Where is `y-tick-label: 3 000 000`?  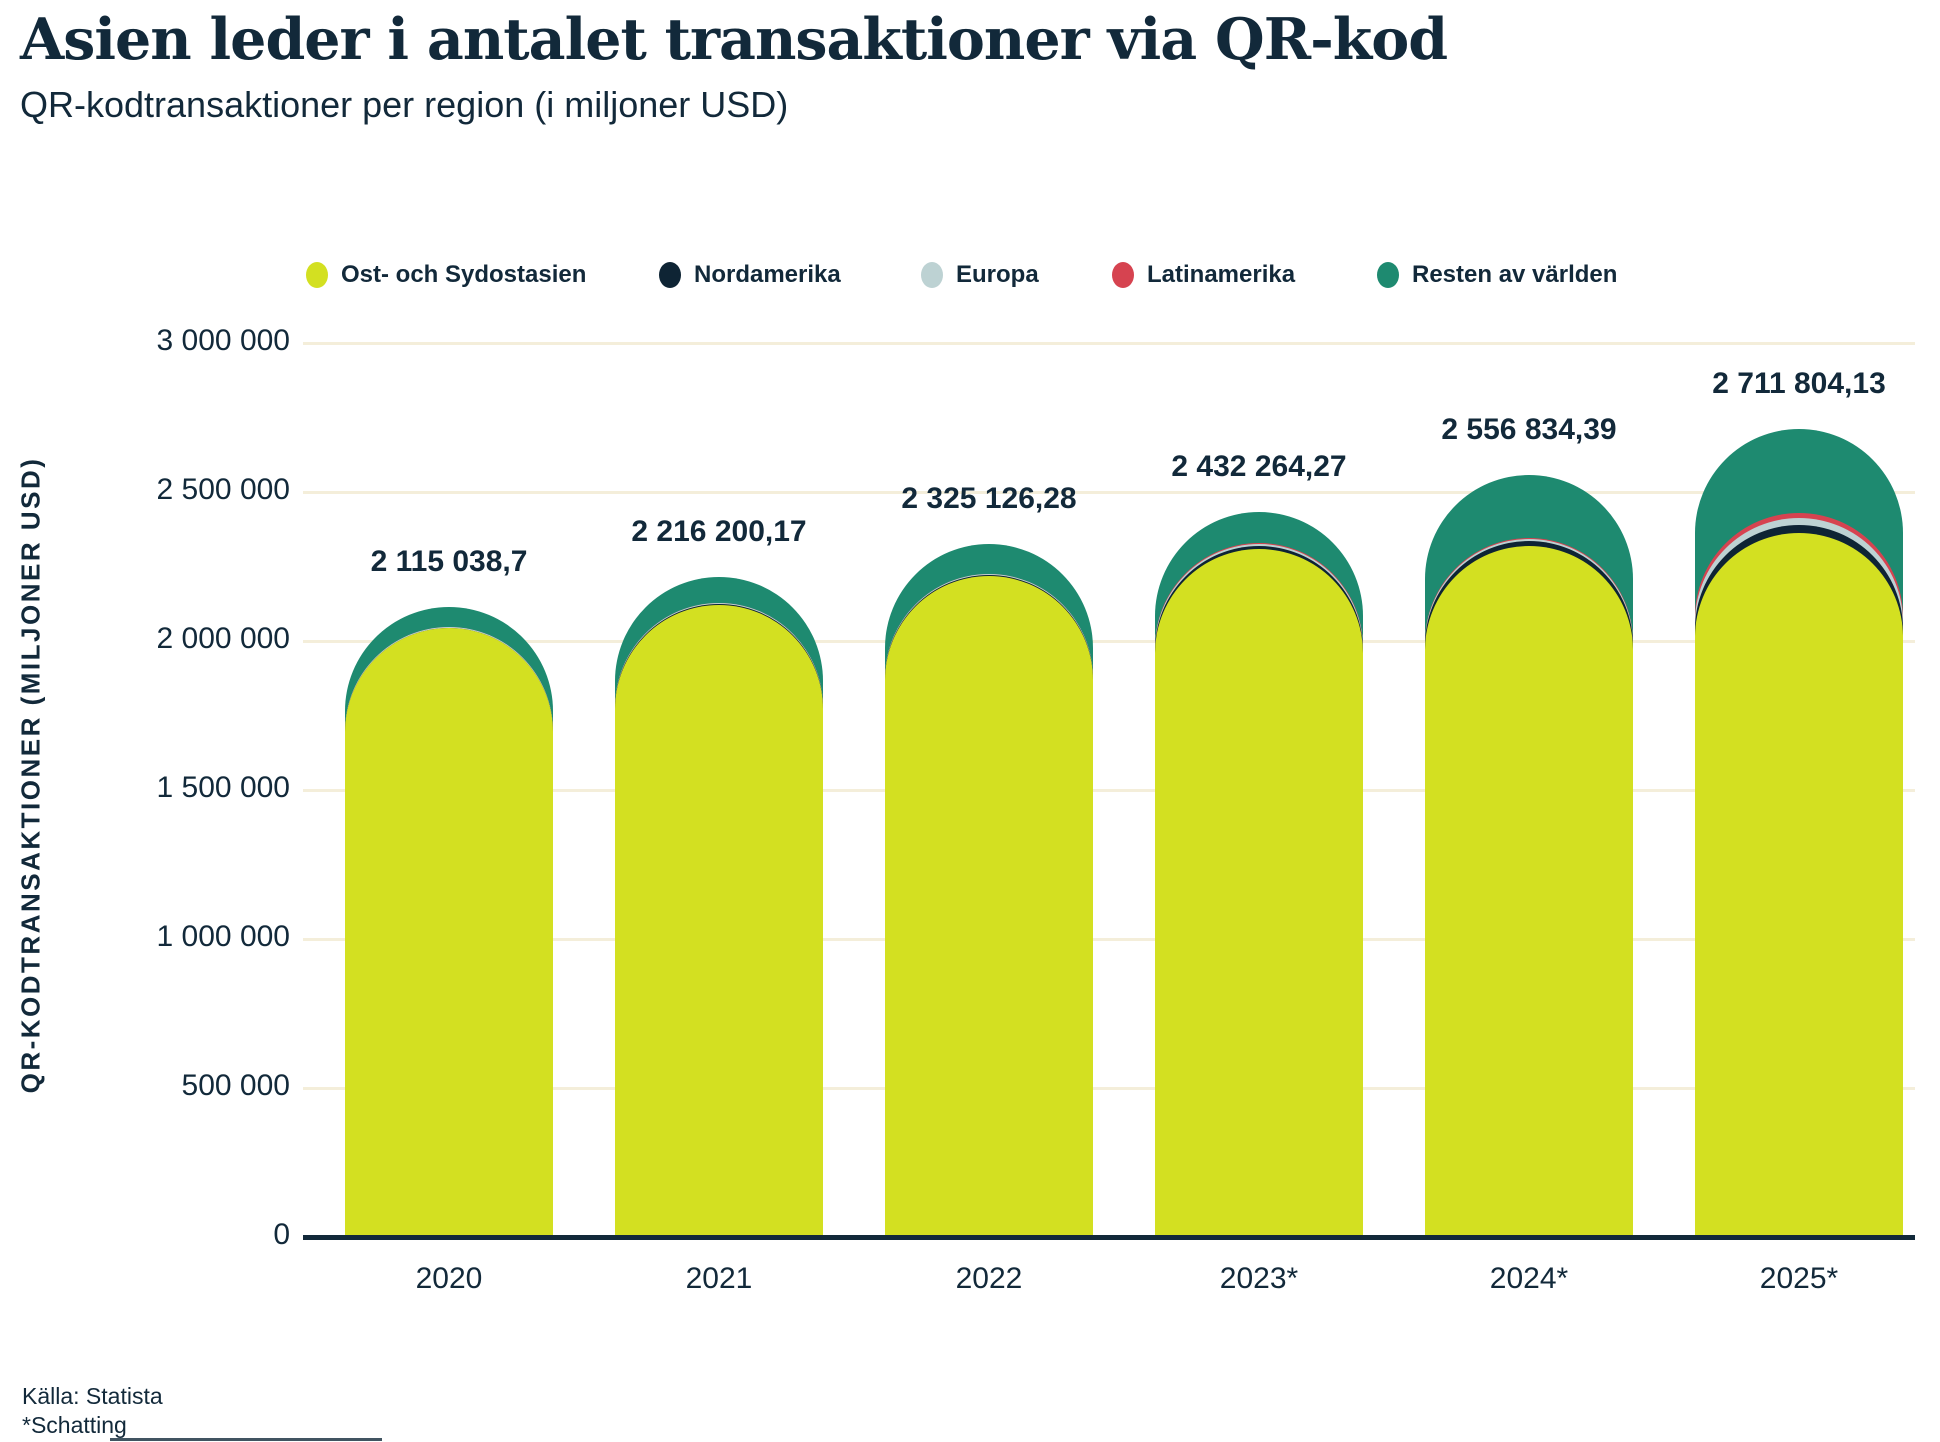 y-tick-label: 3 000 000 is located at coordinates (223, 340).